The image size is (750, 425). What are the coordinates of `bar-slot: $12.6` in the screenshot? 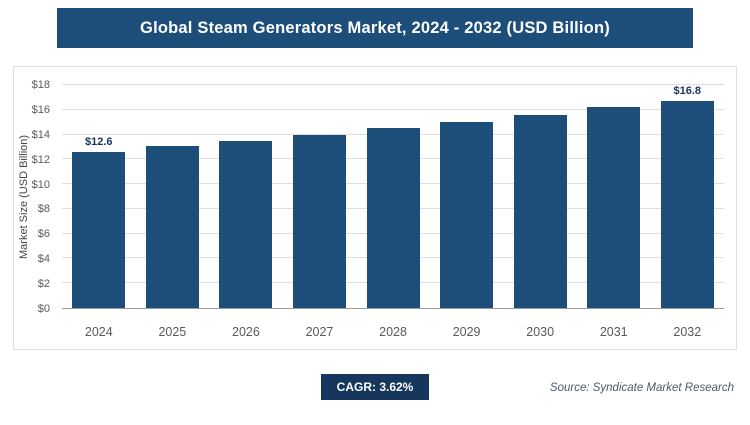 It's located at (99, 196).